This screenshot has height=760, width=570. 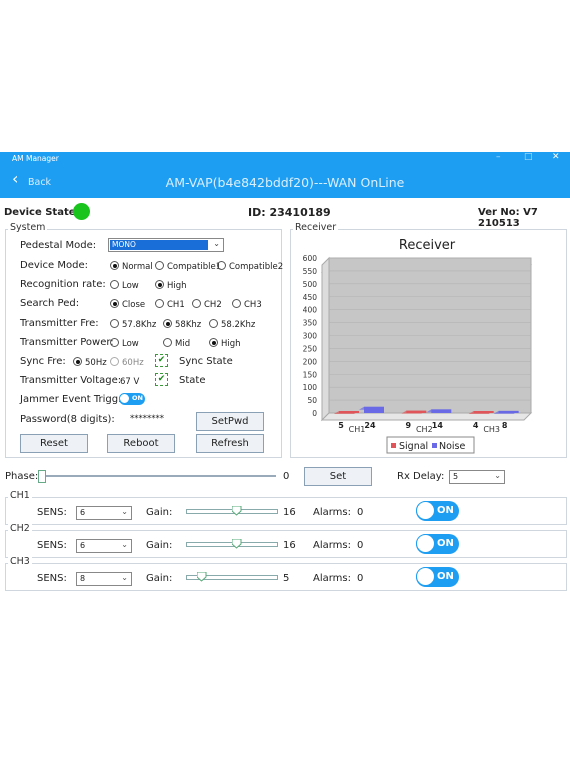 I want to click on transmitter-fre-label: Transmitter Fre:, so click(x=59, y=323).